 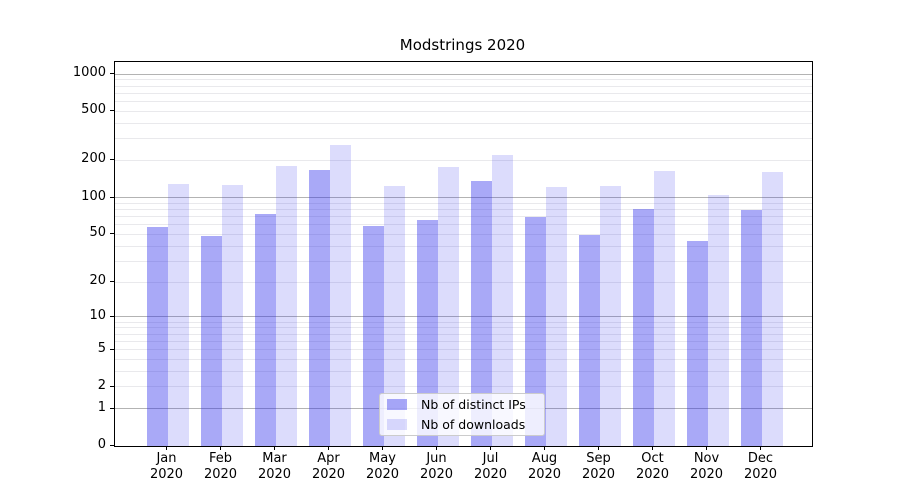 I want to click on bar-nb-of-distinct-ips-dec-2020, so click(x=751, y=328).